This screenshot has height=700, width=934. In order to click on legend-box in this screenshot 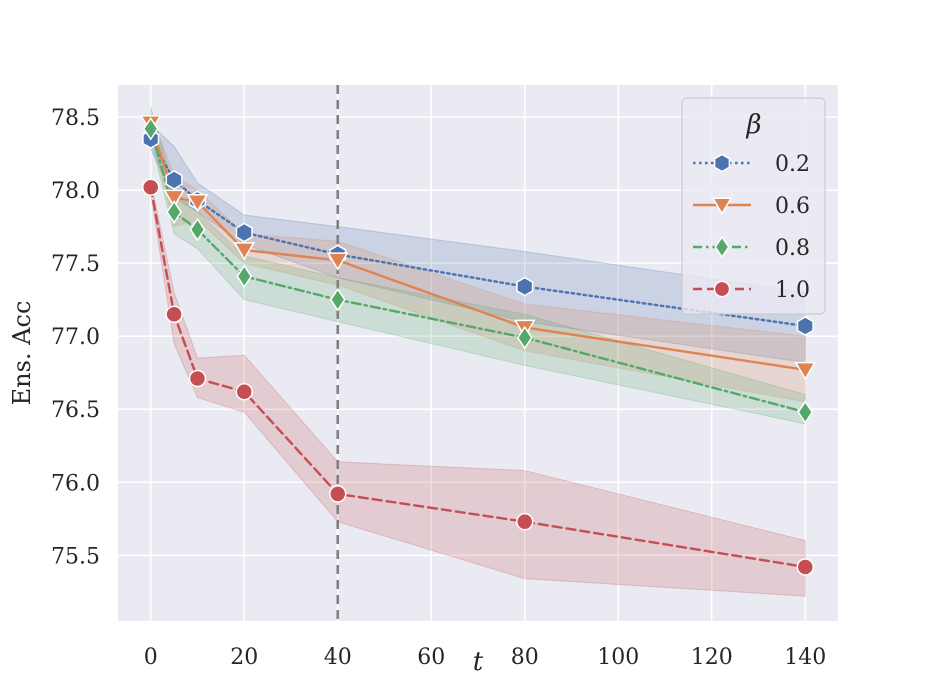, I will do `click(753, 206)`.